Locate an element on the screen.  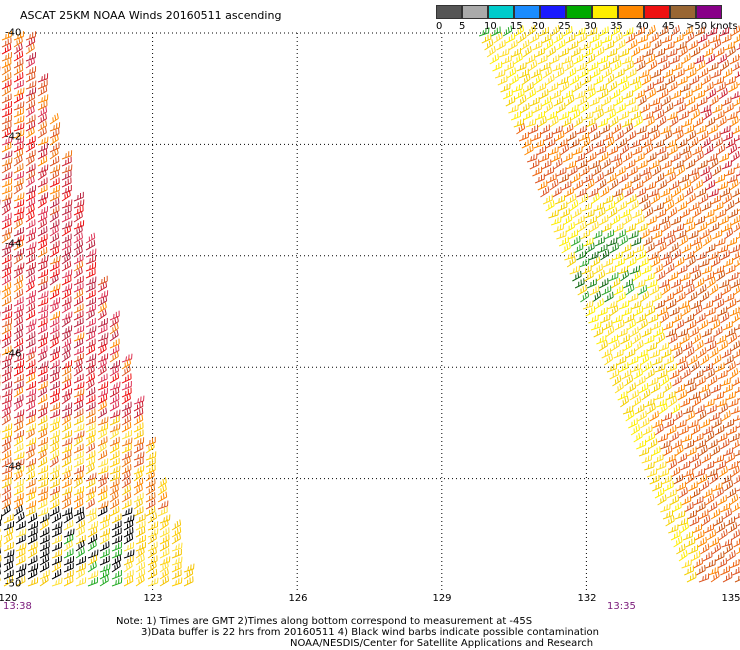
legend-swatch is located at coordinates (579, 12).